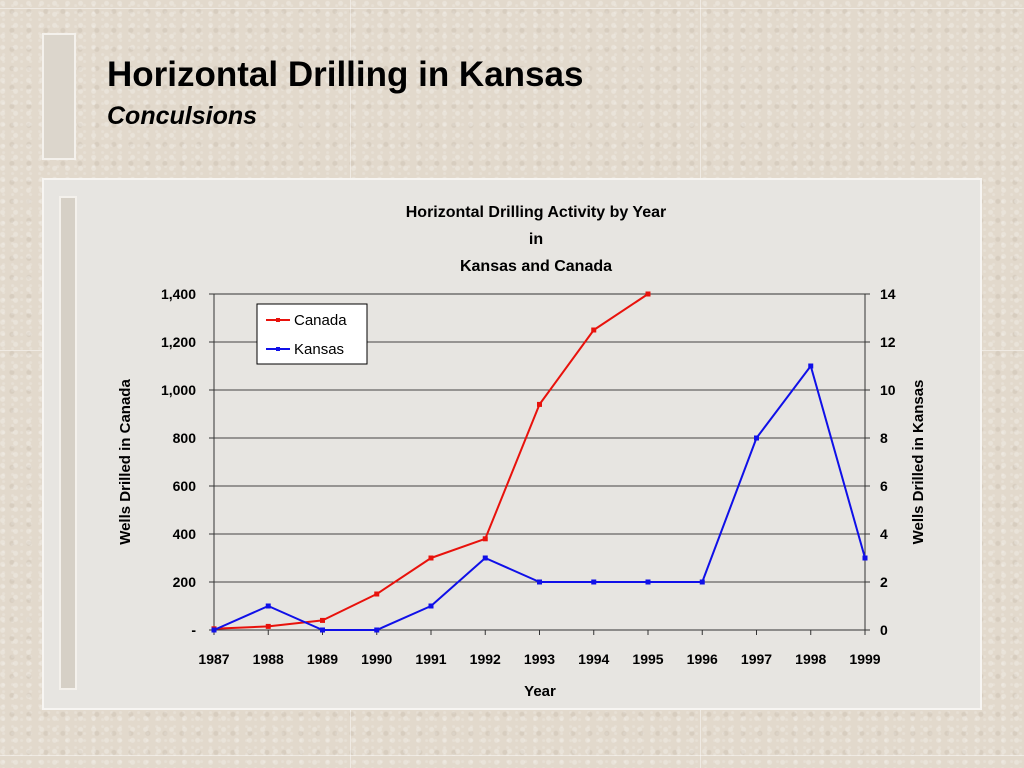 Image resolution: width=1024 pixels, height=768 pixels. Describe the element at coordinates (884, 486) in the screenshot. I see `y-tick-label-right: 6` at that location.